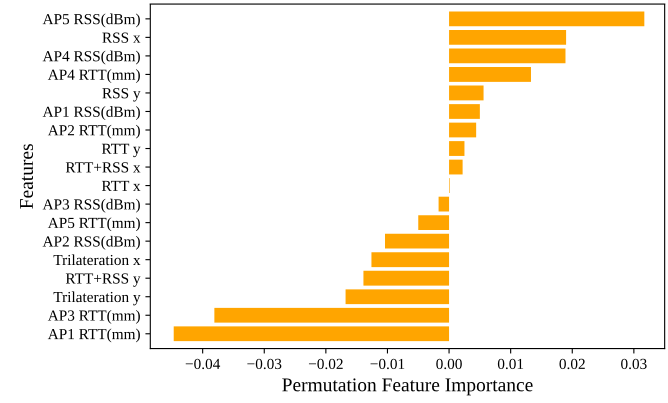 This screenshot has width=668, height=403. I want to click on x-tick-label: 0.00, so click(449, 364).